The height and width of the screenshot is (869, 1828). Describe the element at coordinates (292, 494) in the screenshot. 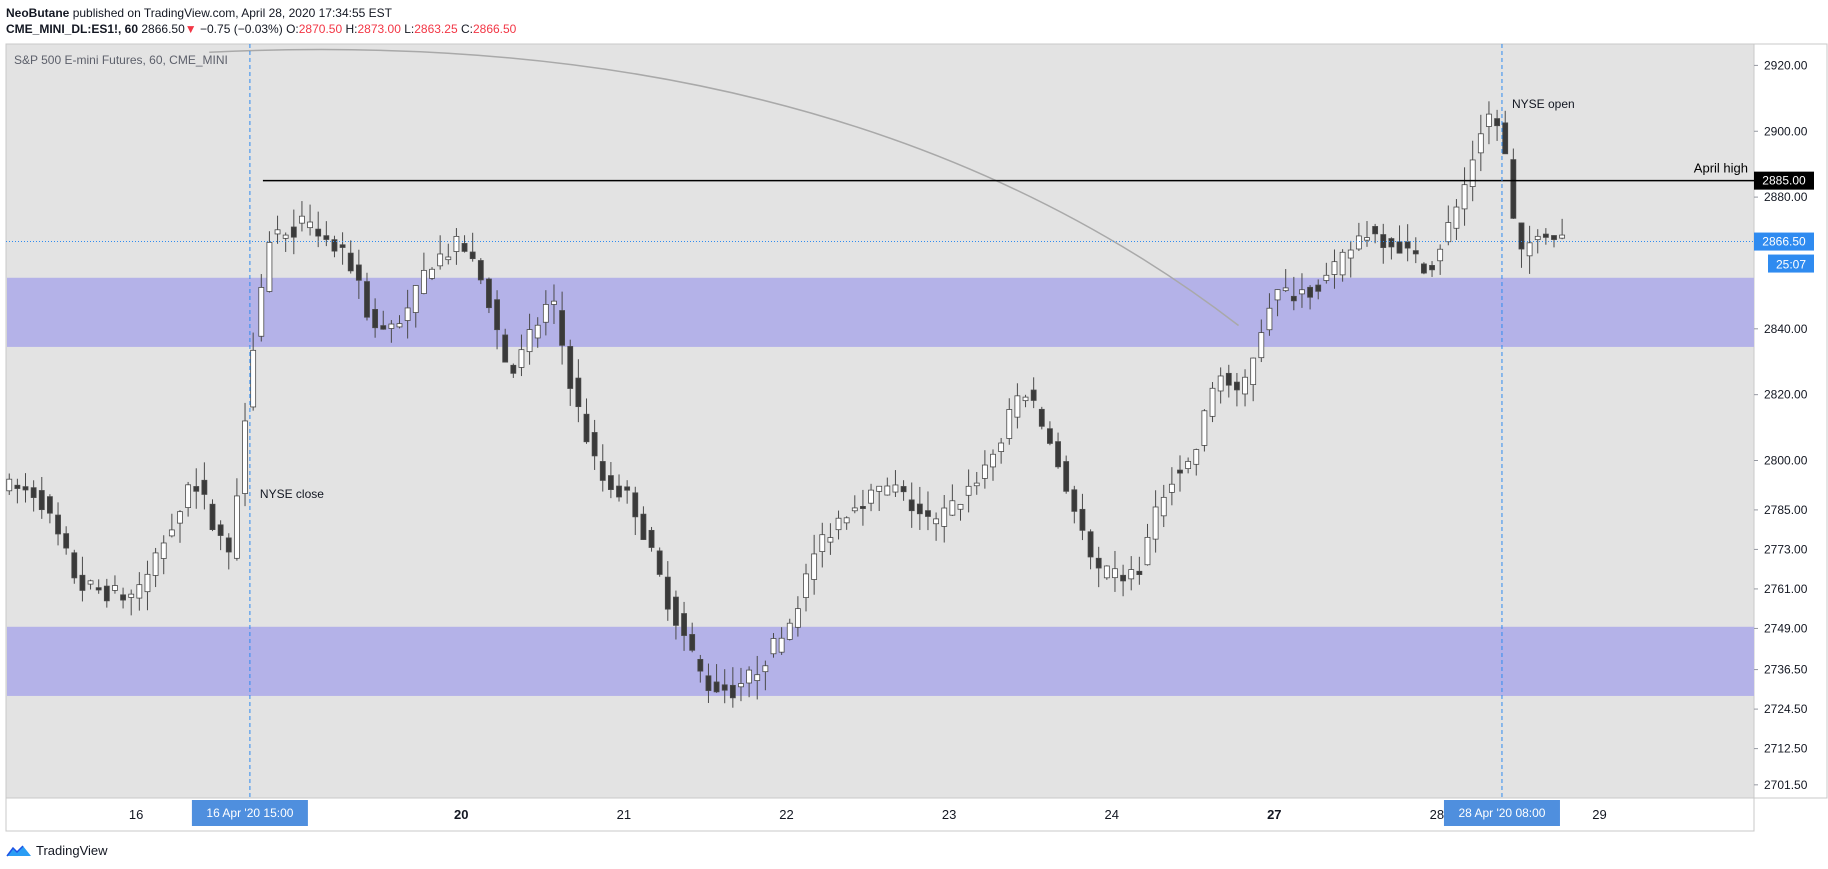

I see `nyse-close-label: NYSE close` at that location.